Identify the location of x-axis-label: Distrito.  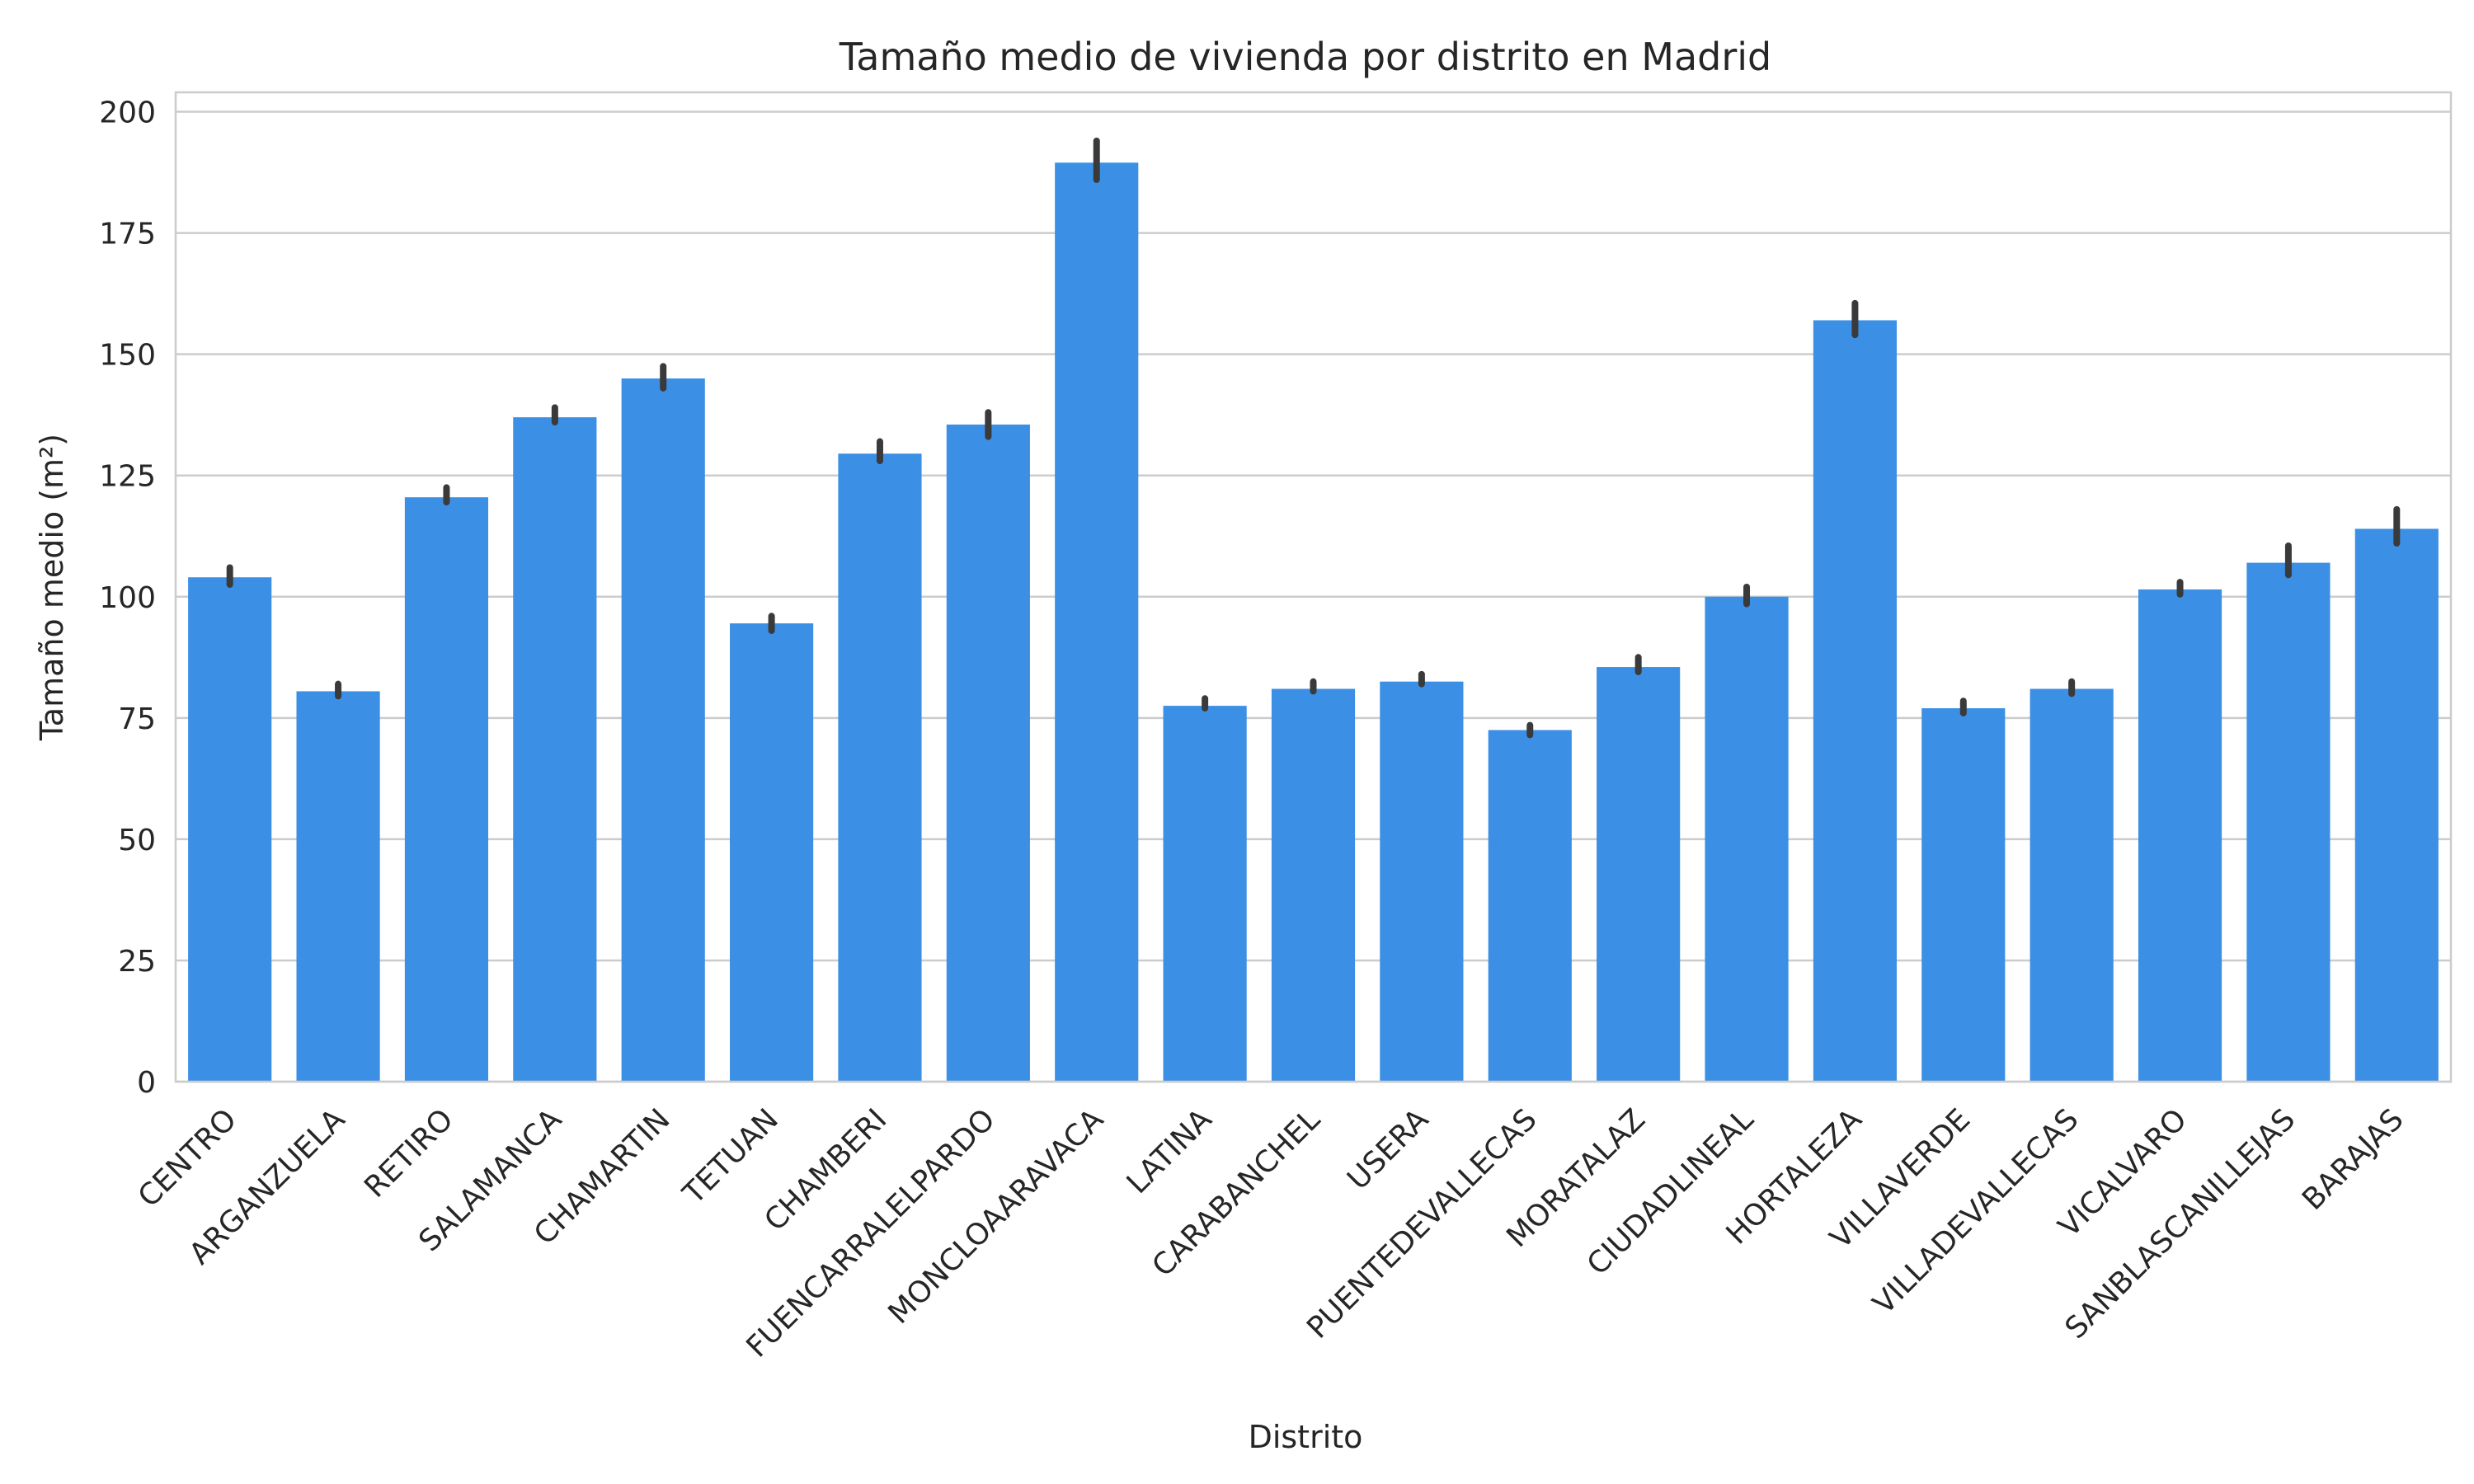
(1306, 1437).